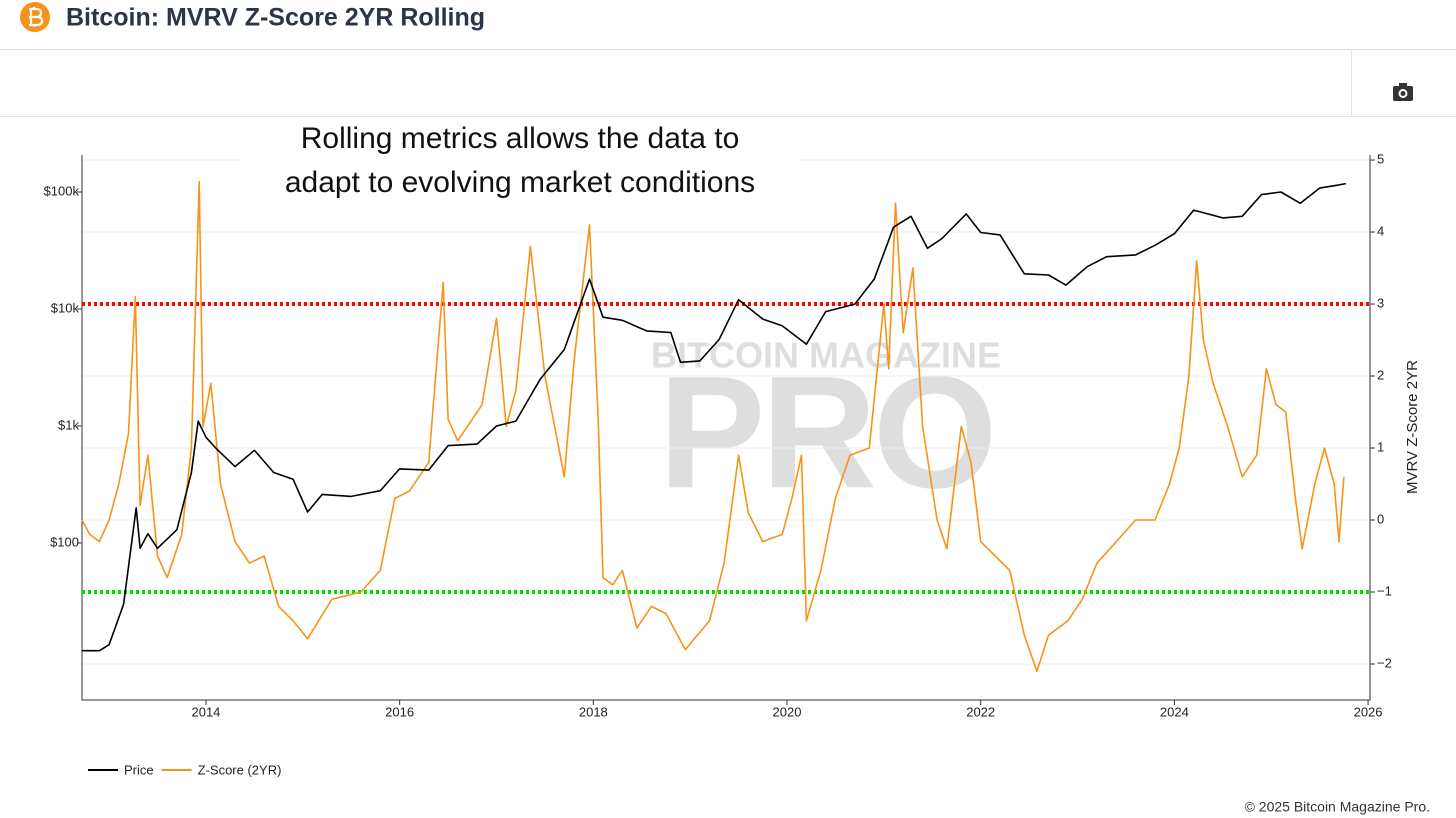 This screenshot has width=1456, height=818. I want to click on y-tick-label: $1k, so click(68, 424).